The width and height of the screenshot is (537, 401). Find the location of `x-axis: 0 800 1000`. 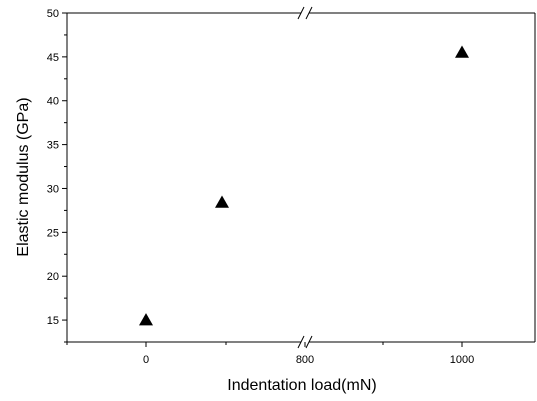

x-axis: 0 800 1000 is located at coordinates (270, 354).